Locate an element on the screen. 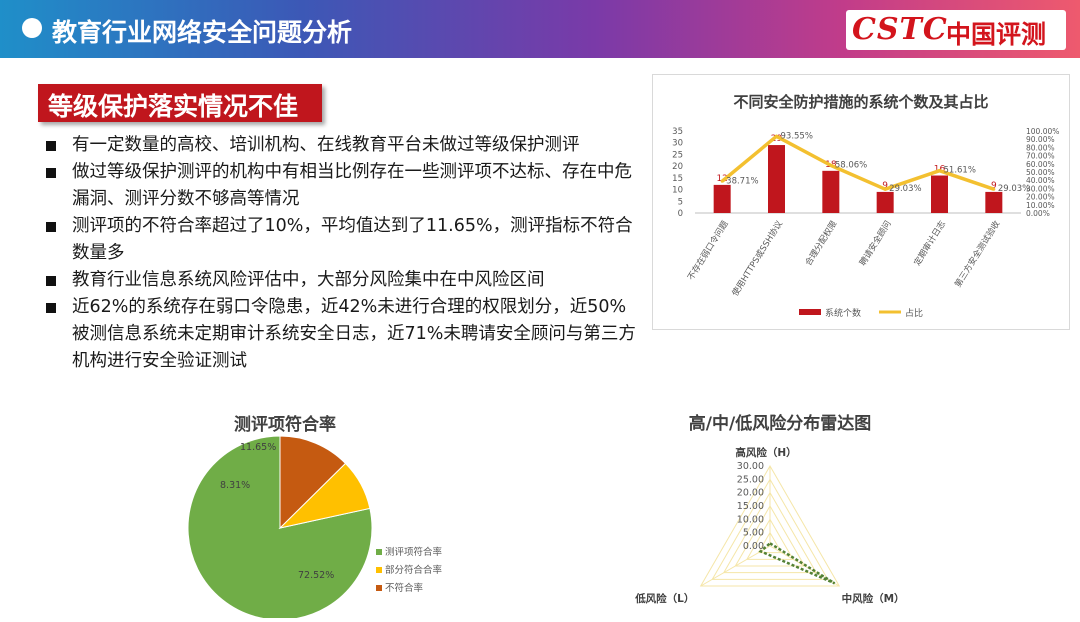  y2-tick-label: 40.00% is located at coordinates (1040, 180).